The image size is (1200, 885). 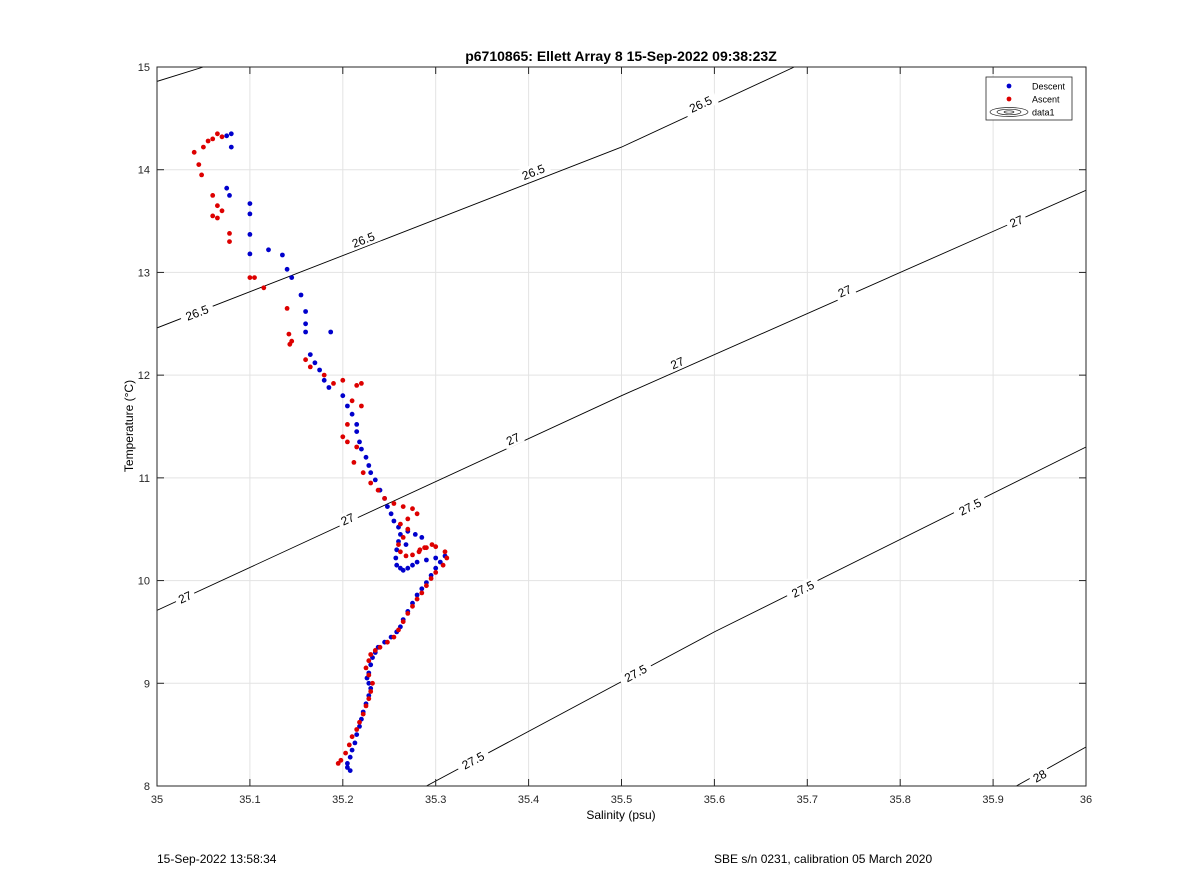 I want to click on y-axis-label: Temperature (°C), so click(x=129, y=426).